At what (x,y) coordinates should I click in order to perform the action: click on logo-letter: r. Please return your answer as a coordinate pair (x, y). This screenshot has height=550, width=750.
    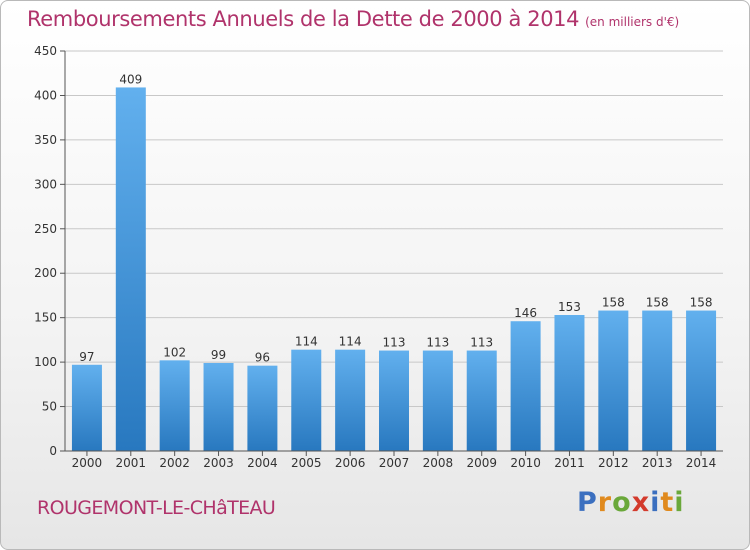
    Looking at the image, I should click on (605, 502).